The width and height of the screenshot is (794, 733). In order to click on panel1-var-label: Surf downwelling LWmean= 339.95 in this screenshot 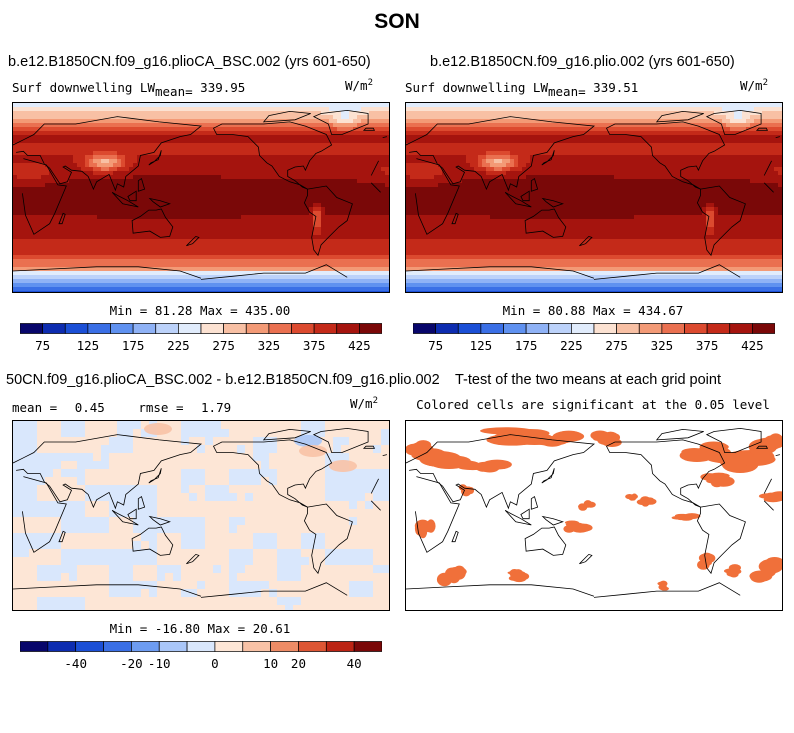, I will do `click(129, 89)`.